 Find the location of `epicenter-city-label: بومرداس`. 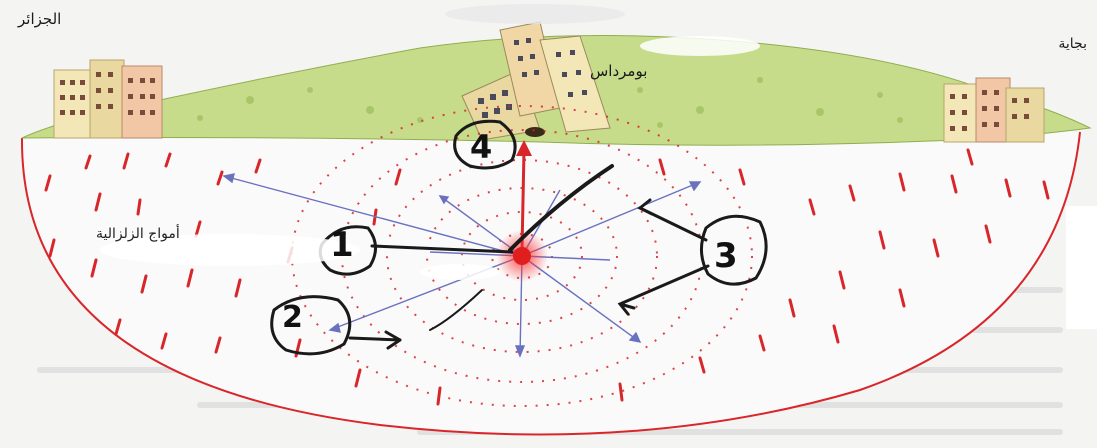

epicenter-city-label: بومرداس is located at coordinates (619, 71).